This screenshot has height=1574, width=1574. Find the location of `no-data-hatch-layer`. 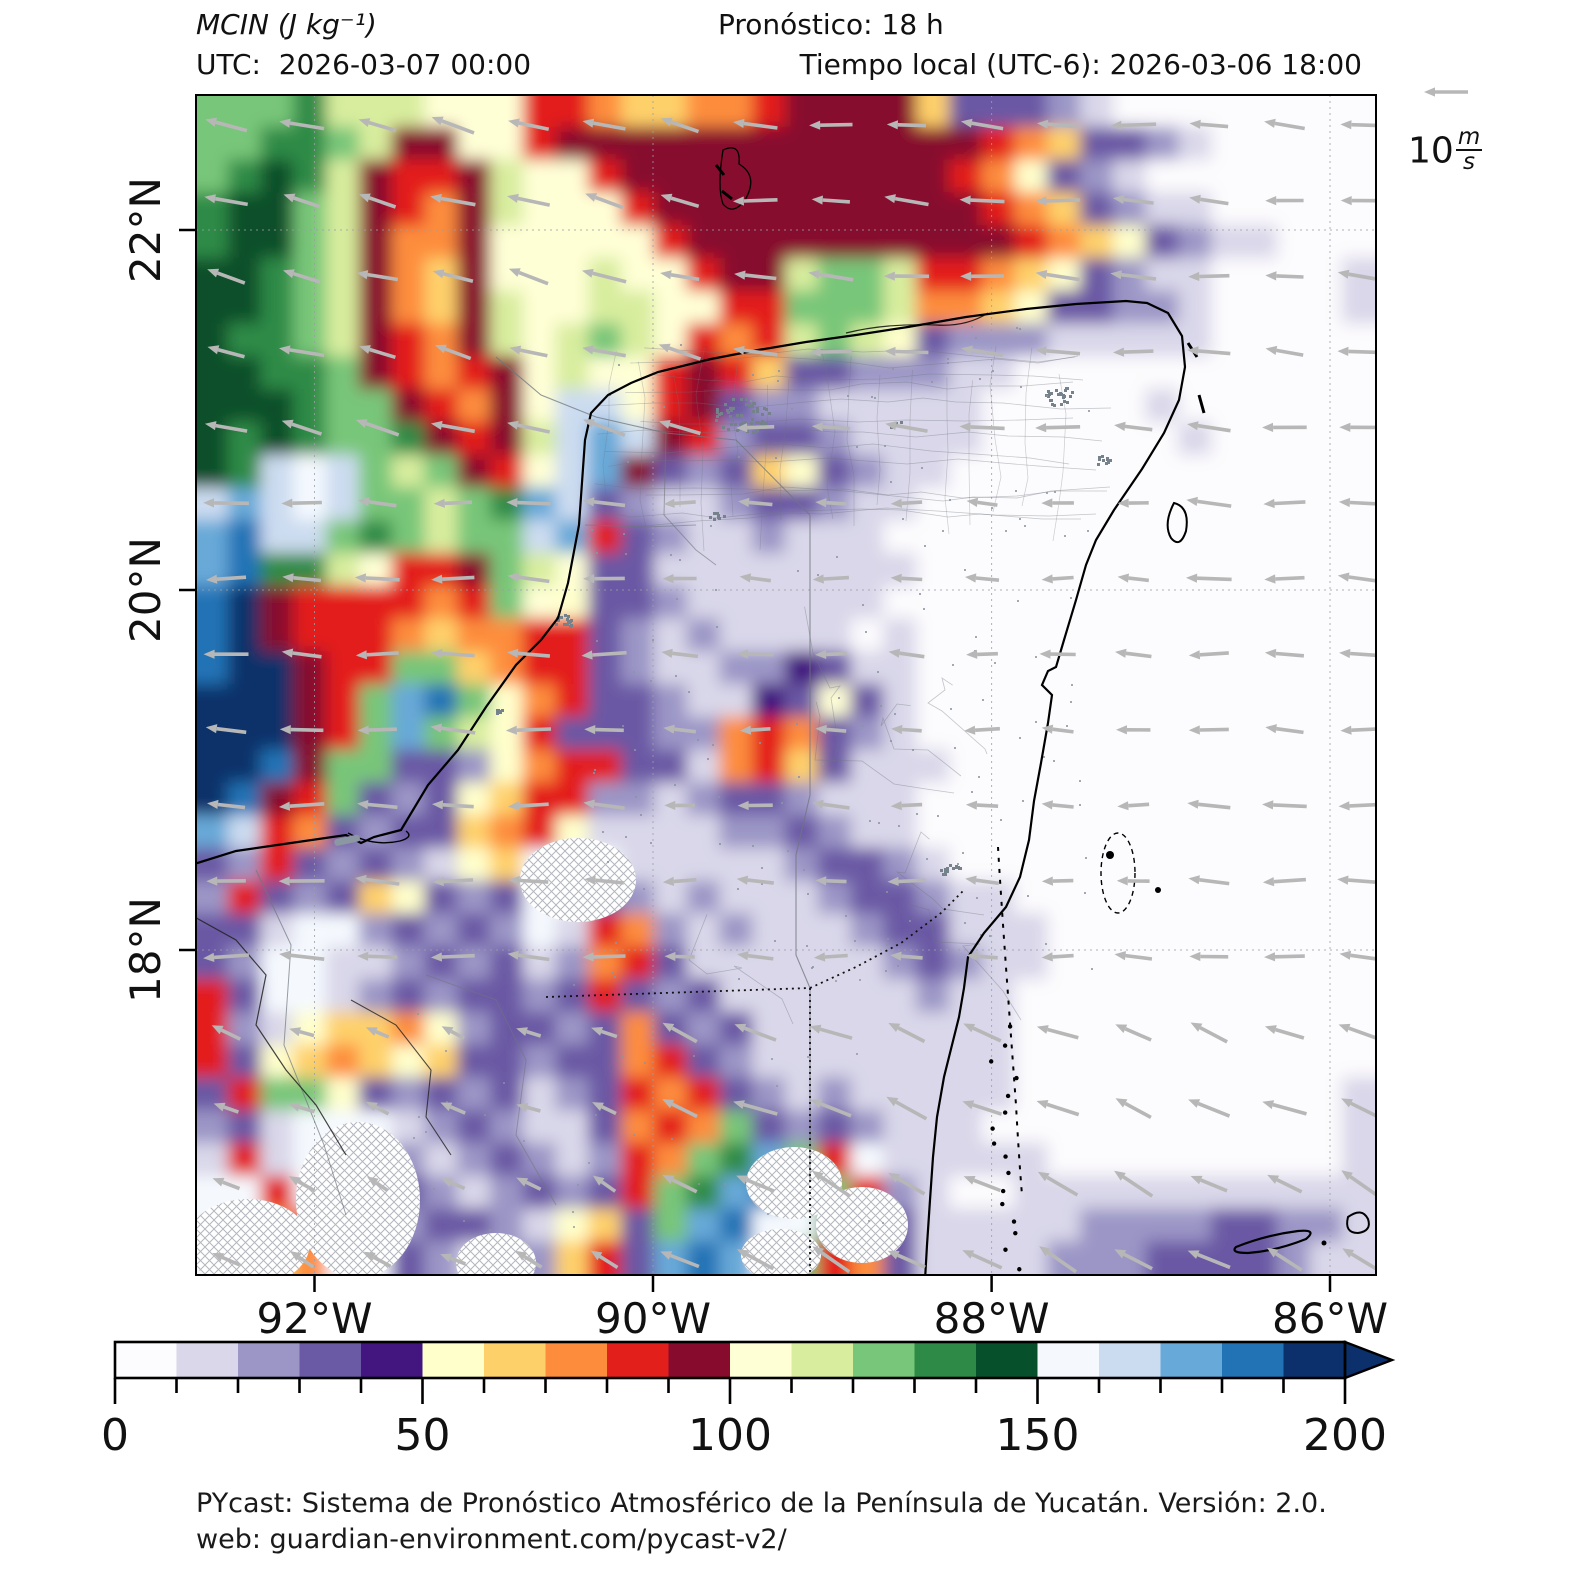

no-data-hatch-layer is located at coordinates (552, 1056).